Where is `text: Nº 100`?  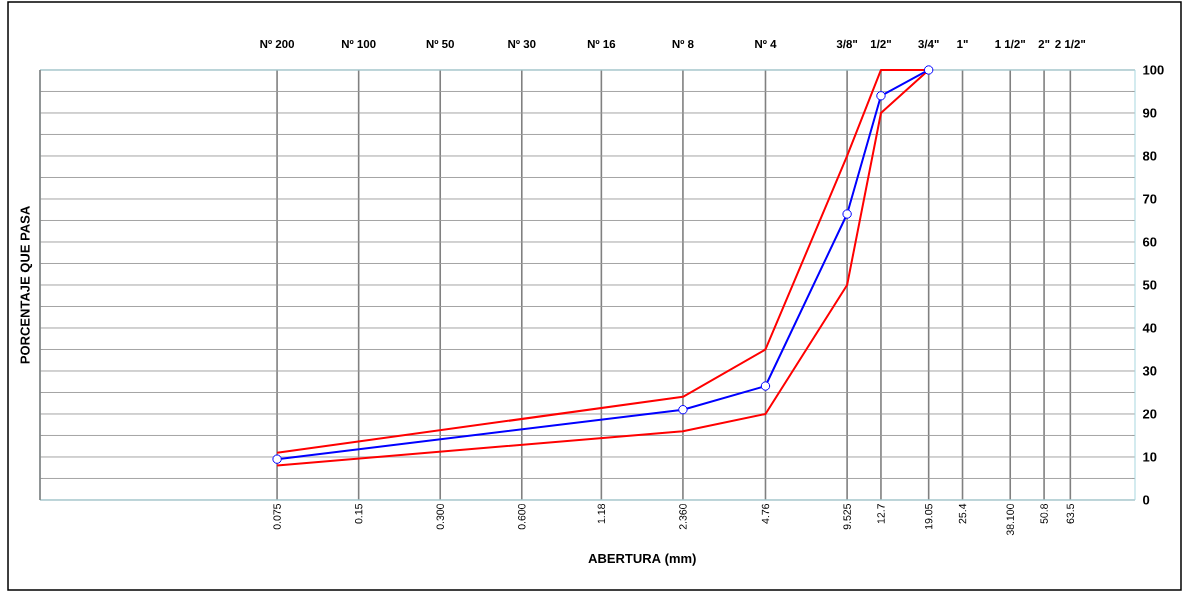
text: Nº 100 is located at coordinates (358, 44).